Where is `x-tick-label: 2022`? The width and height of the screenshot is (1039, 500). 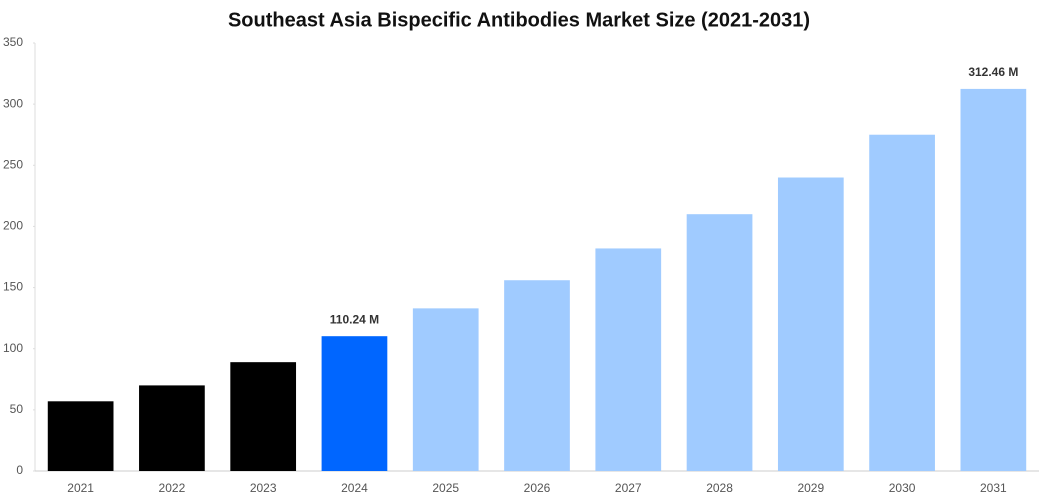 x-tick-label: 2022 is located at coordinates (172, 488).